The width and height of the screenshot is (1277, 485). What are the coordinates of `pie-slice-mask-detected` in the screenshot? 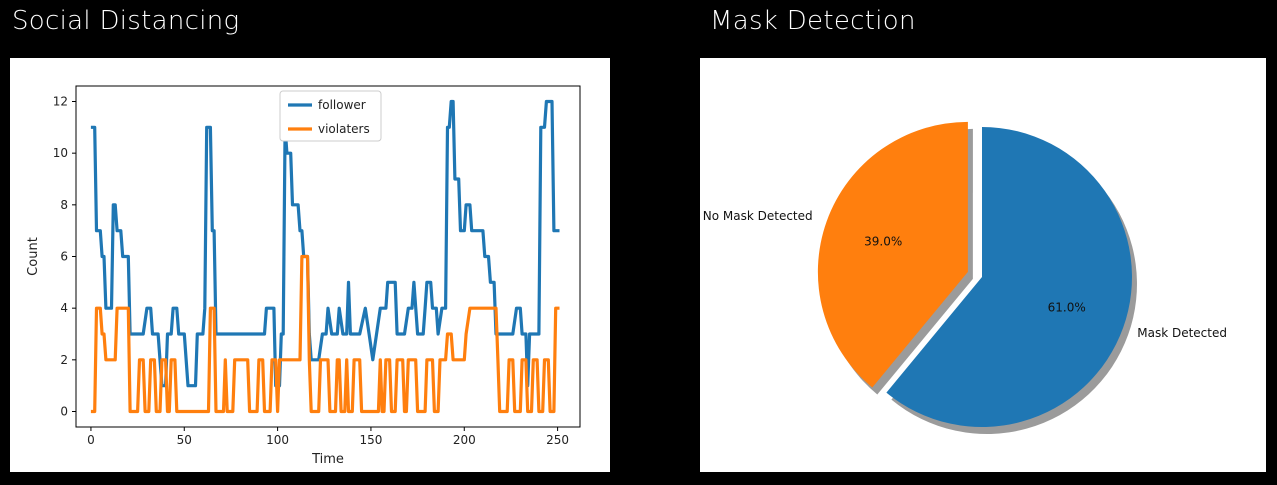 It's located at (1009, 277).